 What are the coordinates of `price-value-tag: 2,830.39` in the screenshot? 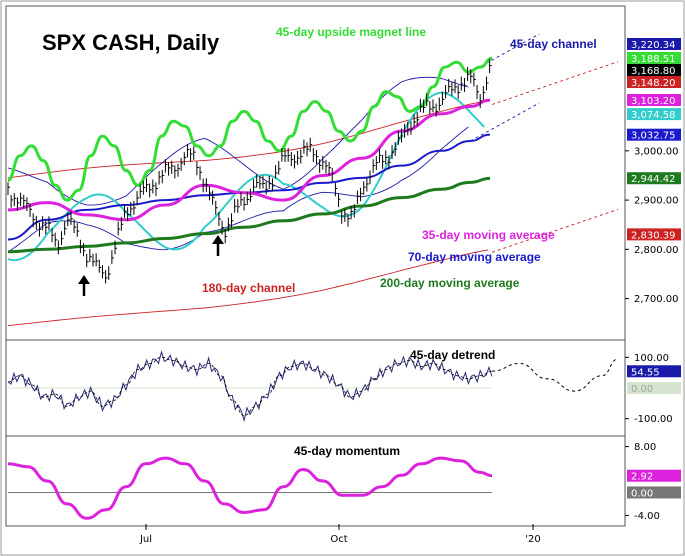 It's located at (654, 234).